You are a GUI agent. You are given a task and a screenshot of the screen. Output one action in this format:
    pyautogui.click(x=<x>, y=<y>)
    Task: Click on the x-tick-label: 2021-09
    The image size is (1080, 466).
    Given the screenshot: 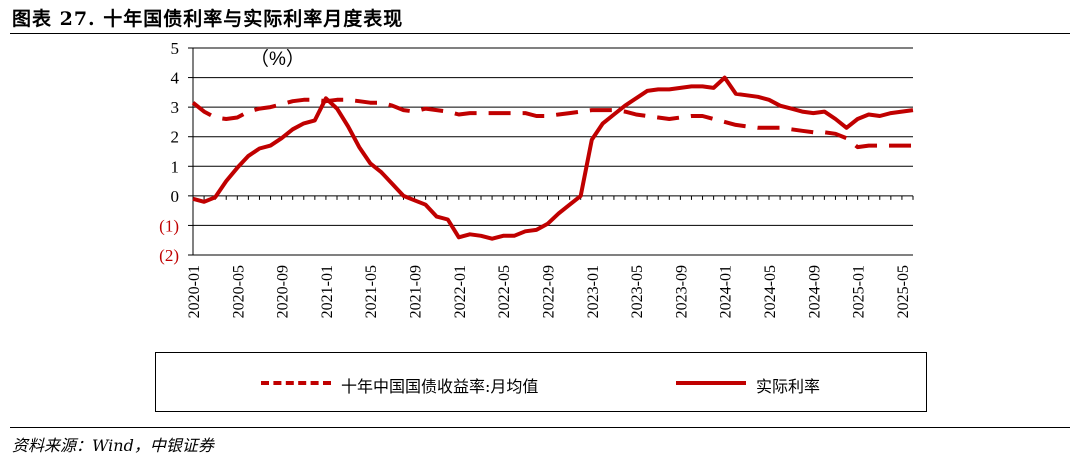 What is the action you would take?
    pyautogui.click(x=416, y=291)
    